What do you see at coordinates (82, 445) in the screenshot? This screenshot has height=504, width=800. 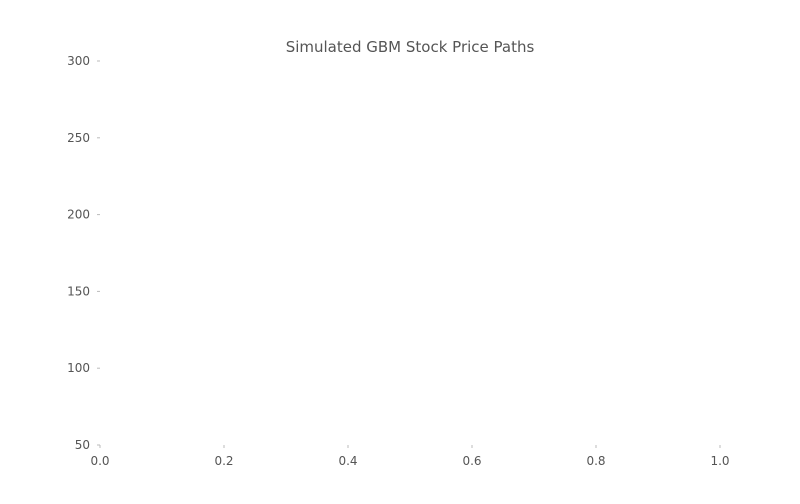 I see `y-tick-label: 50` at bounding box center [82, 445].